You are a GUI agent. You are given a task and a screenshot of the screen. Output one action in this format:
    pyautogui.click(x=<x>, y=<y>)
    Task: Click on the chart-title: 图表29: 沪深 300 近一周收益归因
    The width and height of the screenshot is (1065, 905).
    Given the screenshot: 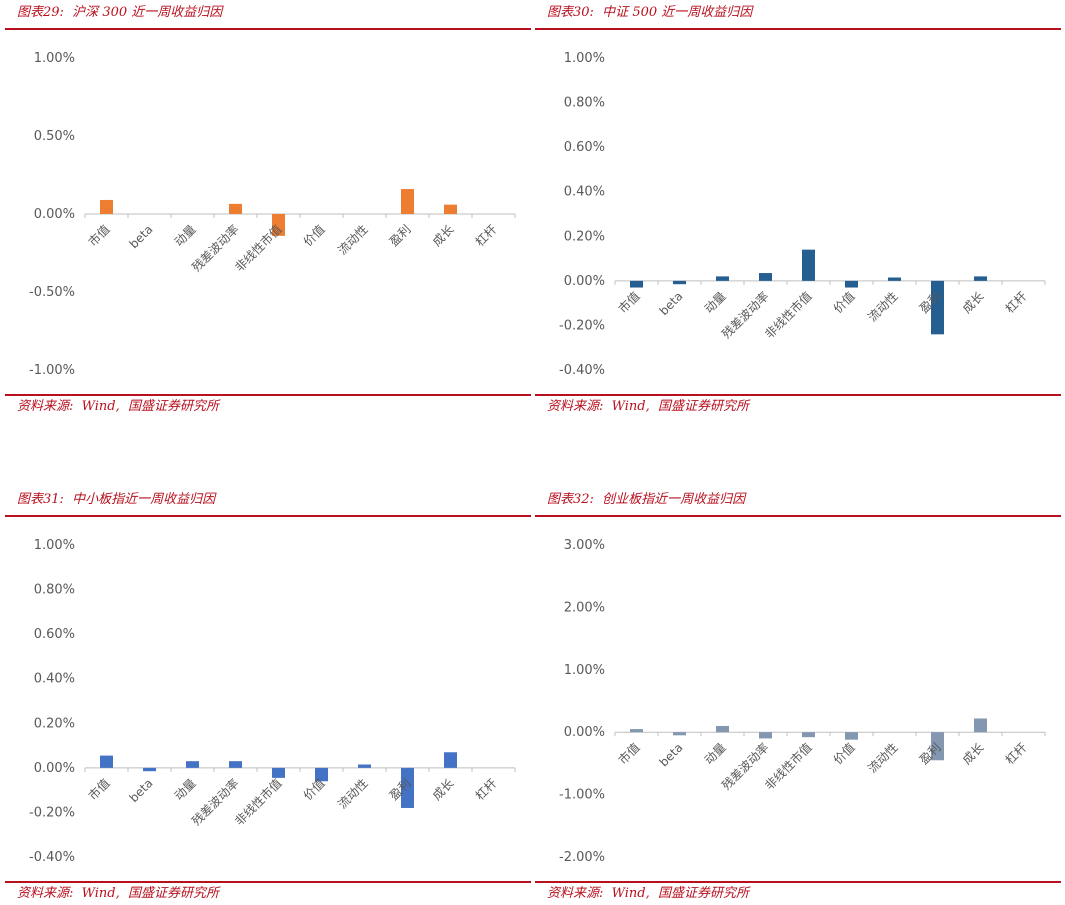 What is the action you would take?
    pyautogui.click(x=268, y=15)
    